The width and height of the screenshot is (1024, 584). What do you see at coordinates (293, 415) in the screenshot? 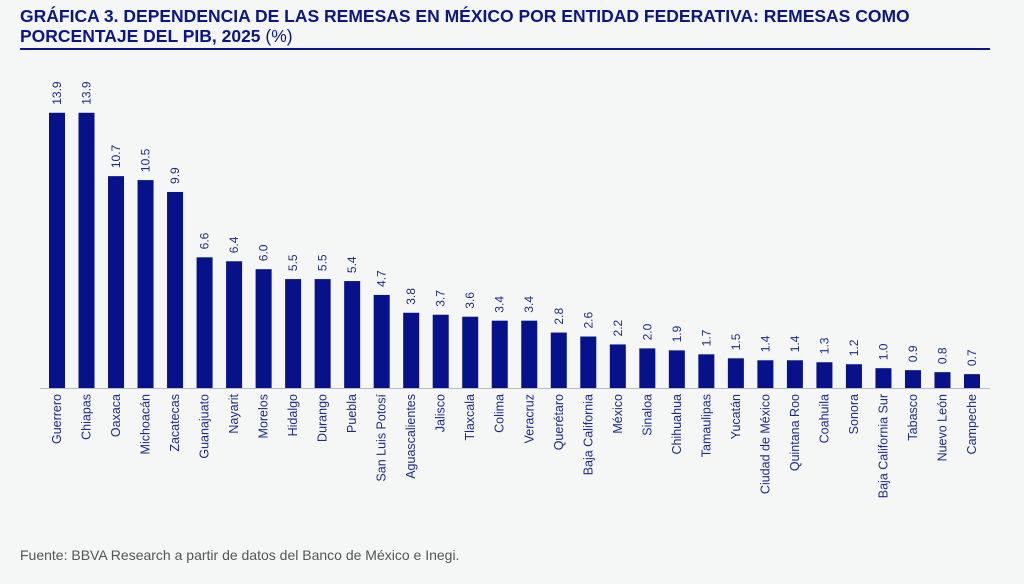
I see `category-label: Hidalgo` at bounding box center [293, 415].